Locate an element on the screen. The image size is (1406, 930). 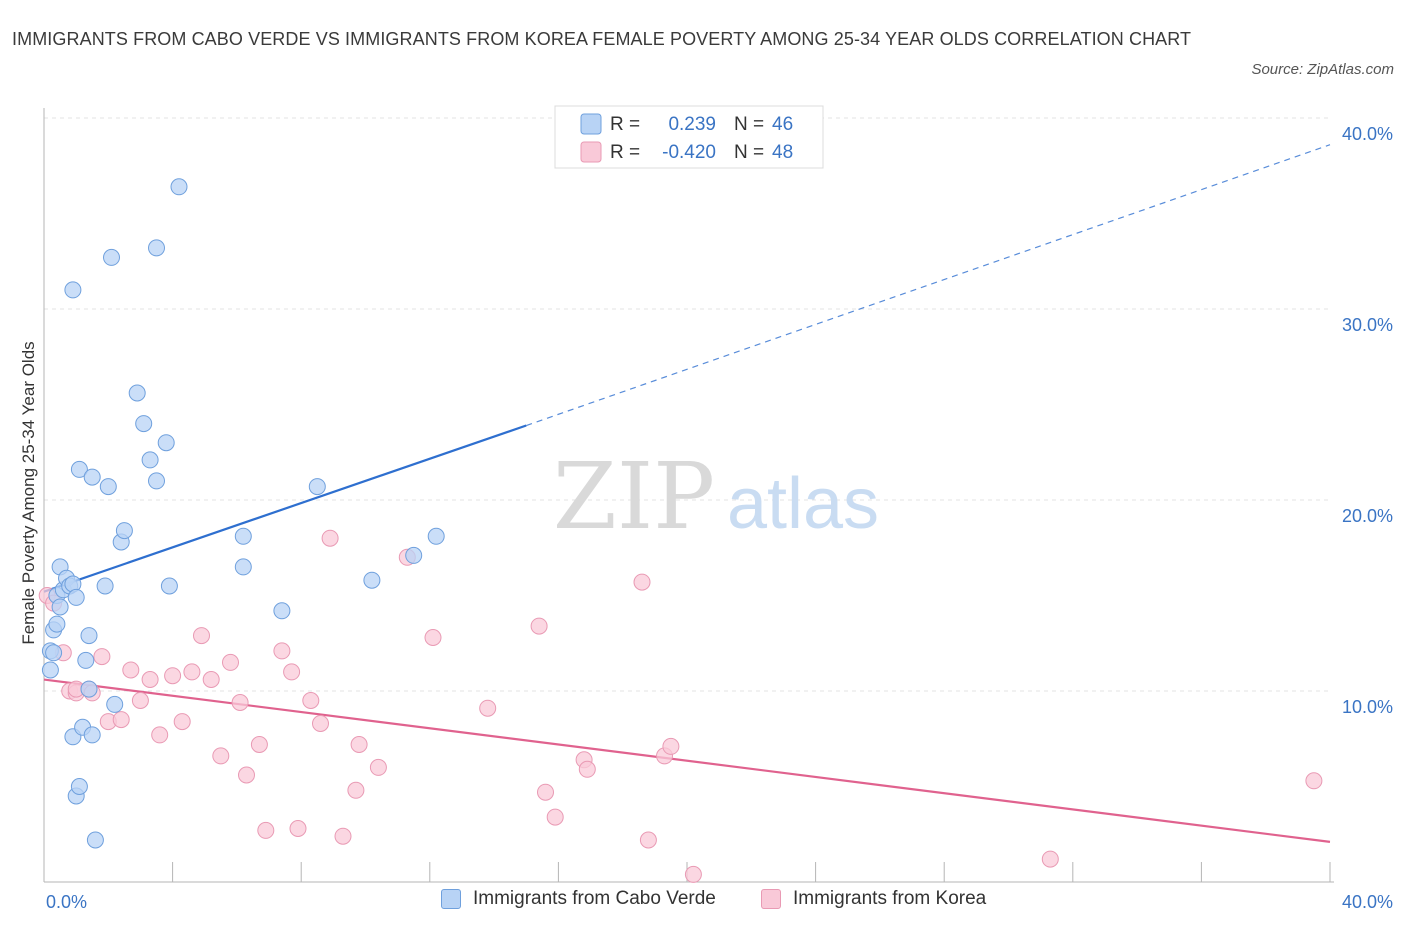
legend-item-cabo-verde: Immigrants from Cabo Verde is located at coordinates (578, 899).